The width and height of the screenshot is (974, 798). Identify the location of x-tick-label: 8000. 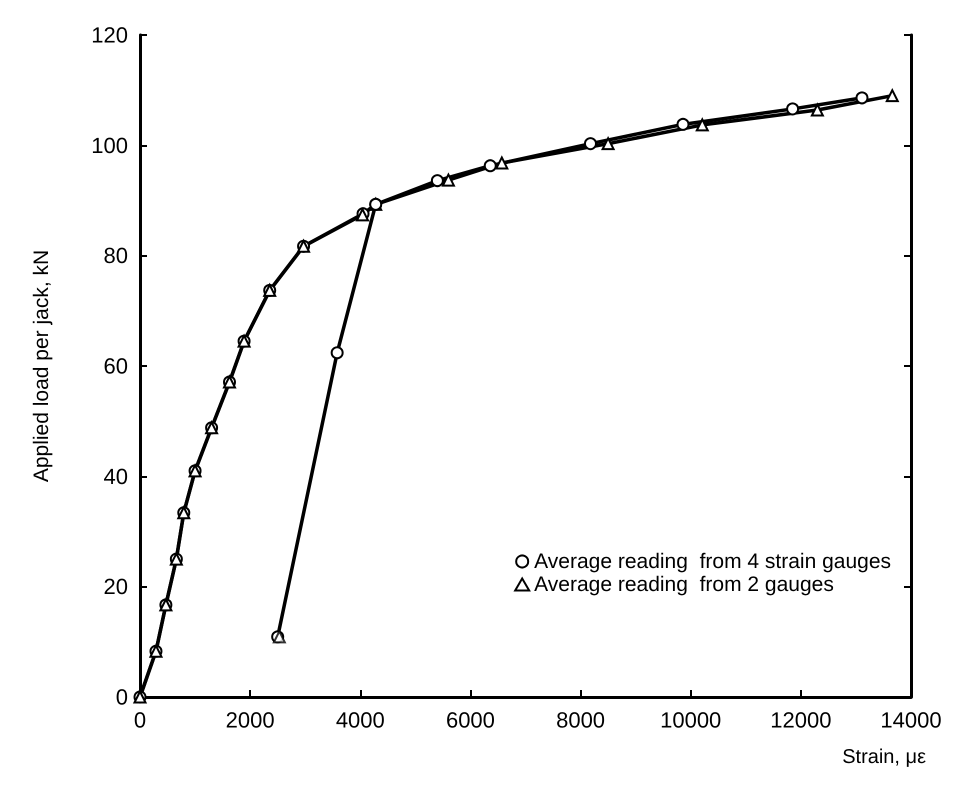
(581, 720).